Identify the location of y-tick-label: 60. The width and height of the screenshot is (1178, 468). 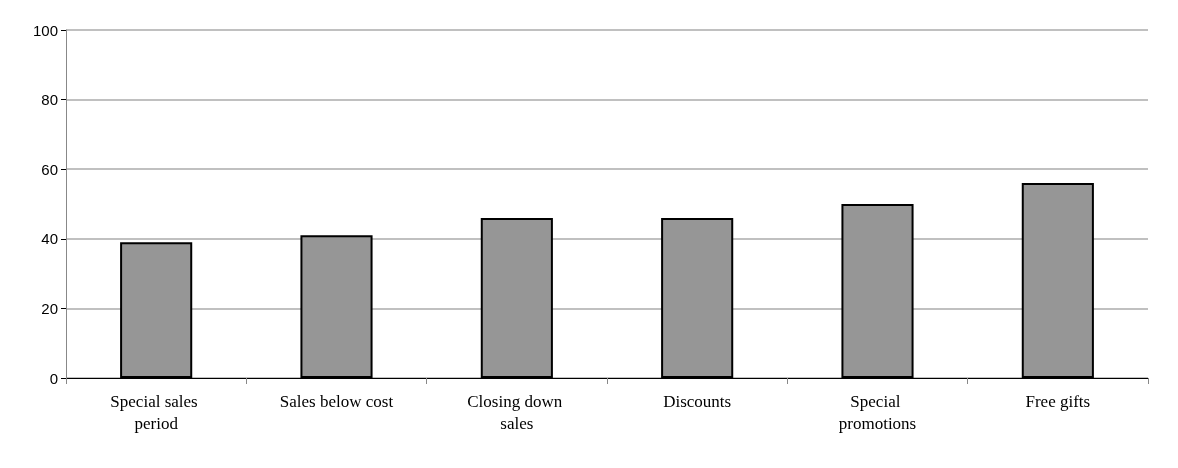
(49, 169).